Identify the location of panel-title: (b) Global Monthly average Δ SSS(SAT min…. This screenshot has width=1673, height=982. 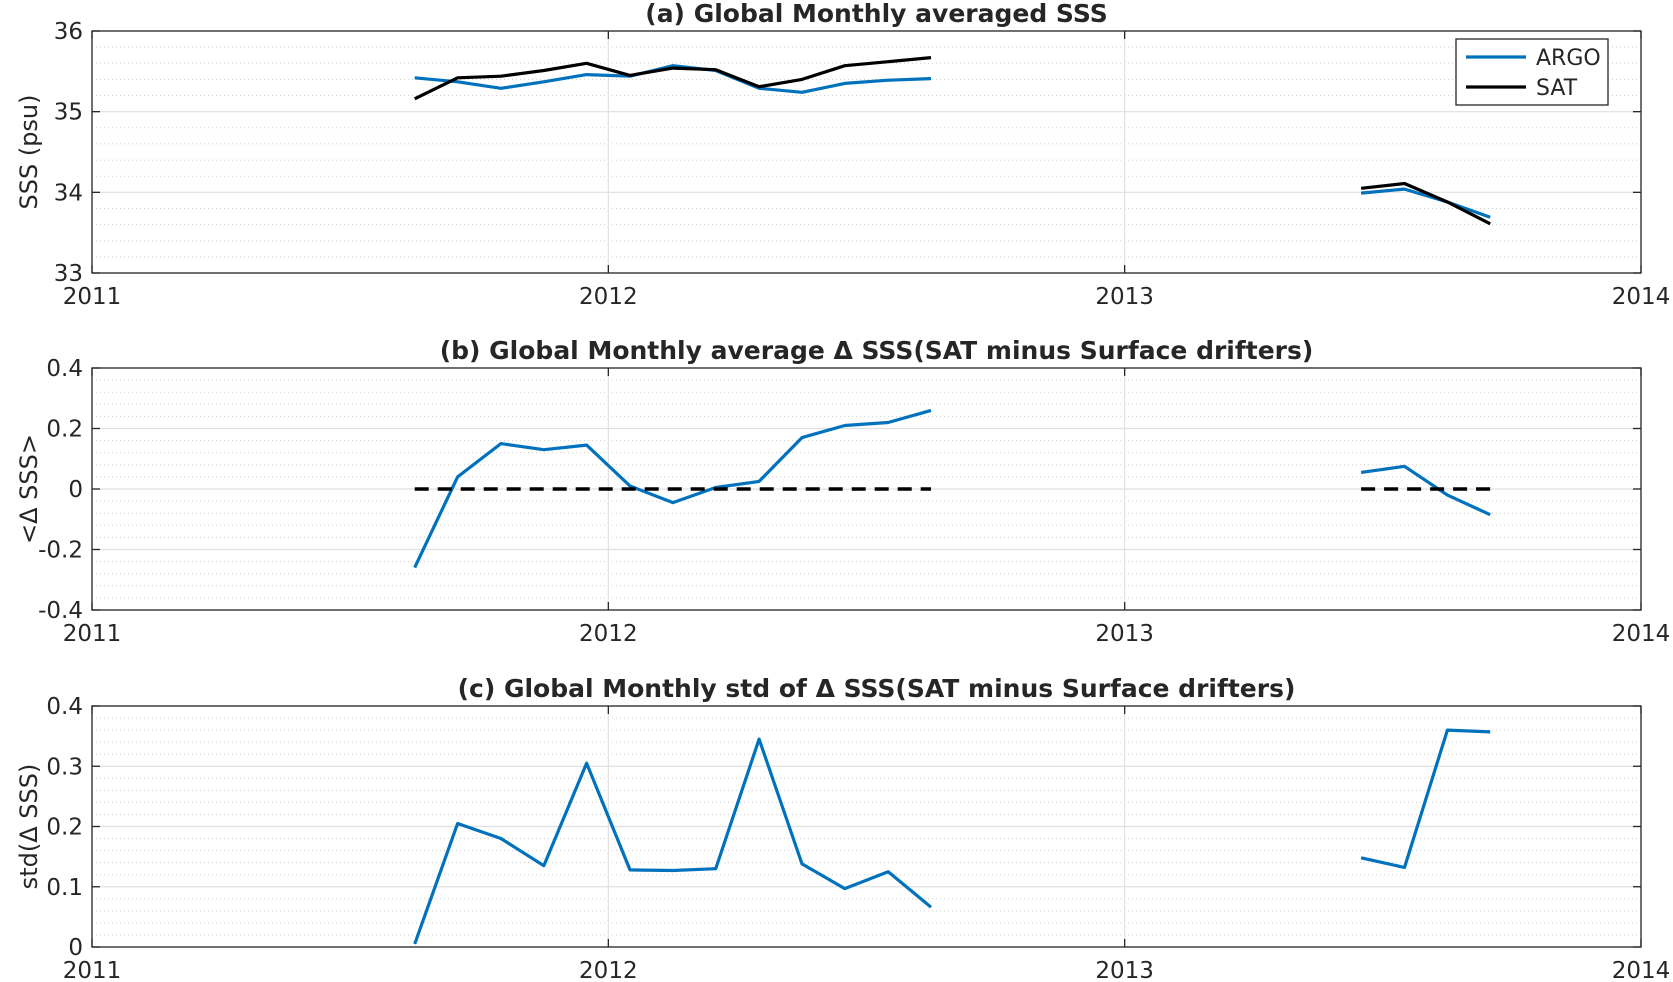
(877, 350).